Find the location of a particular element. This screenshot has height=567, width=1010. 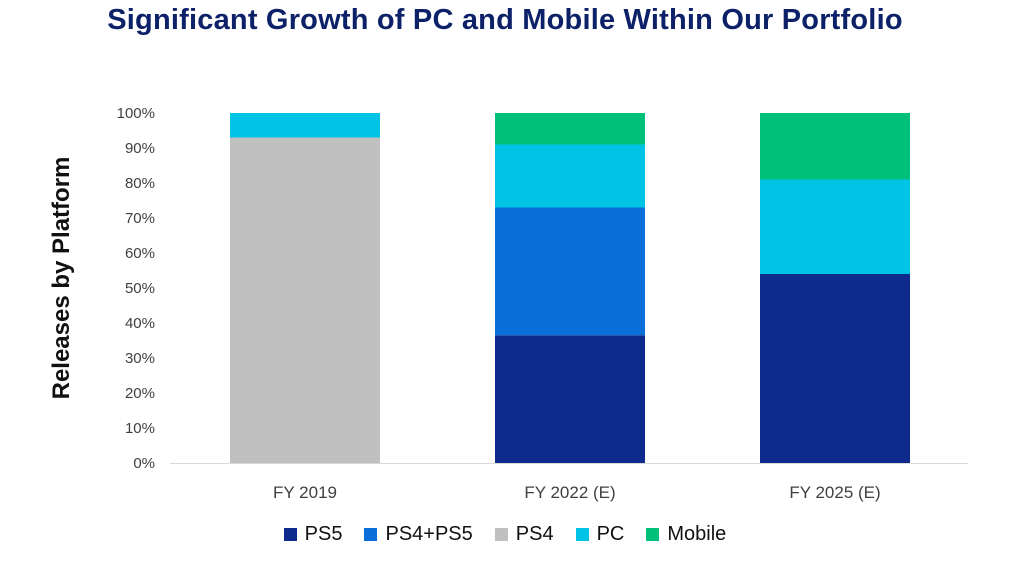

y-tick-label: 10% is located at coordinates (140, 428).